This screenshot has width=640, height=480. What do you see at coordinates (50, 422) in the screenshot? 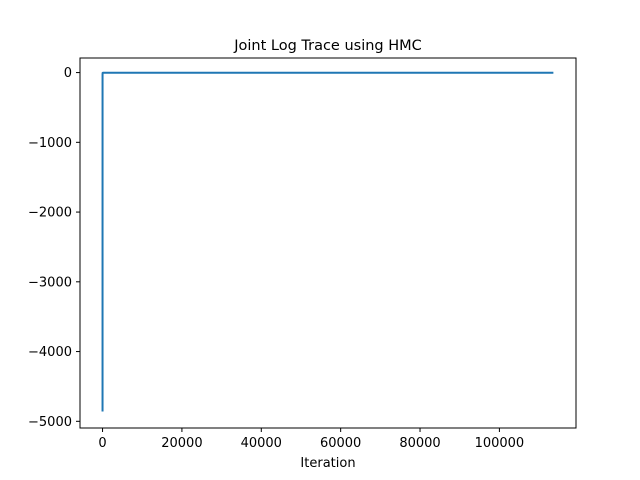
I see `y-tick-label: −5000` at bounding box center [50, 422].